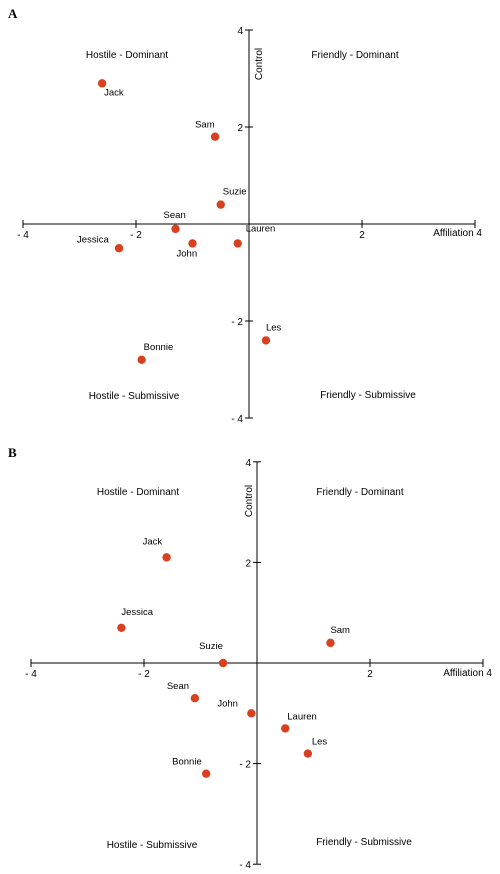  I want to click on panel-label: A, so click(13, 13).